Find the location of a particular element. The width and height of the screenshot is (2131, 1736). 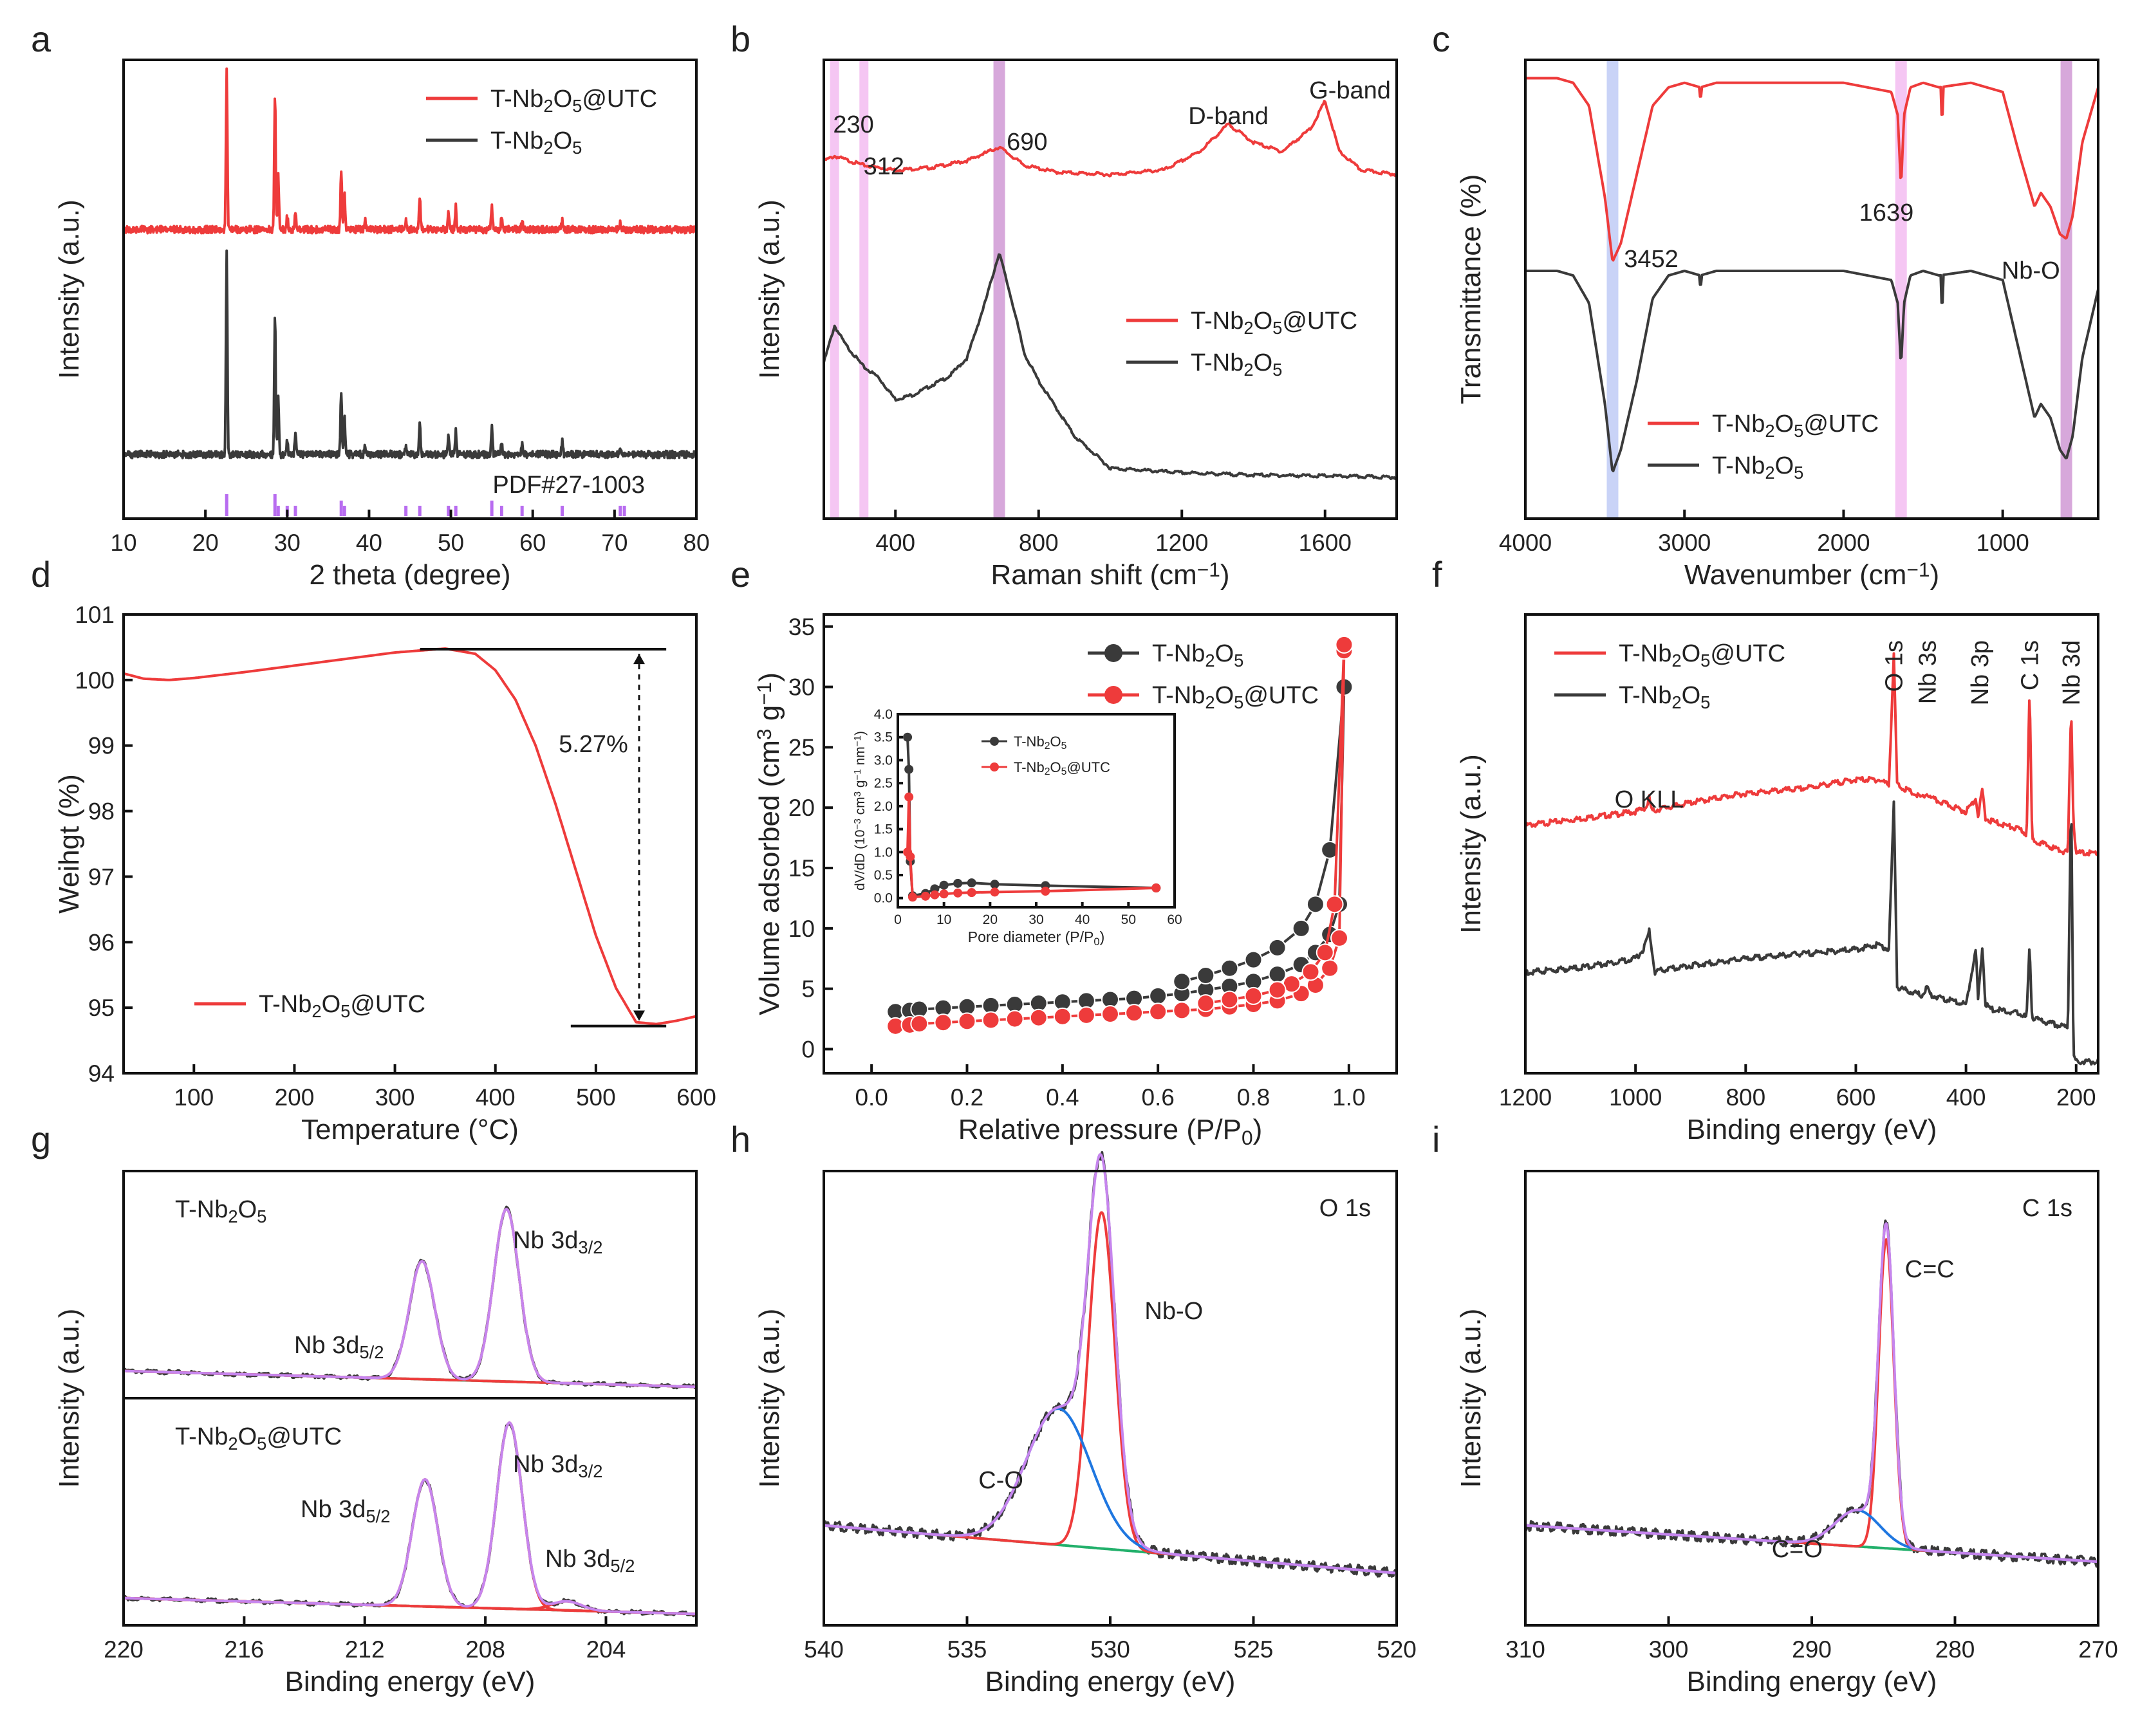

x-tick-label: 30 is located at coordinates (287, 543).